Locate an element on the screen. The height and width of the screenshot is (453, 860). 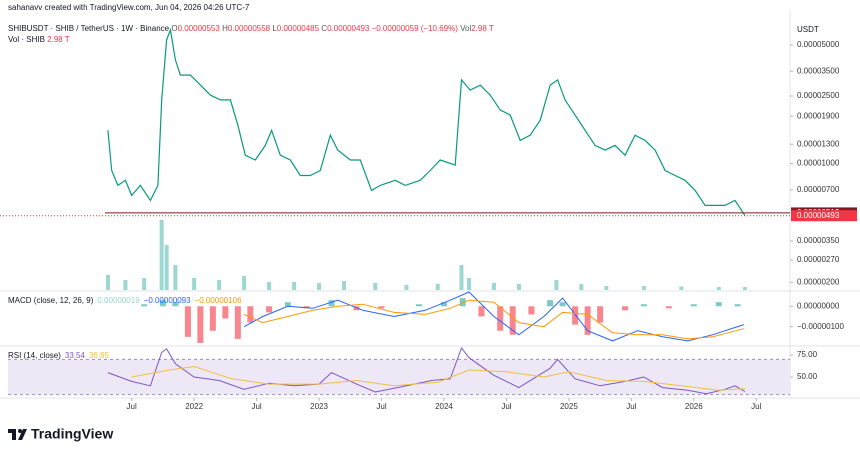
price-tag is located at coordinates (824, 216).